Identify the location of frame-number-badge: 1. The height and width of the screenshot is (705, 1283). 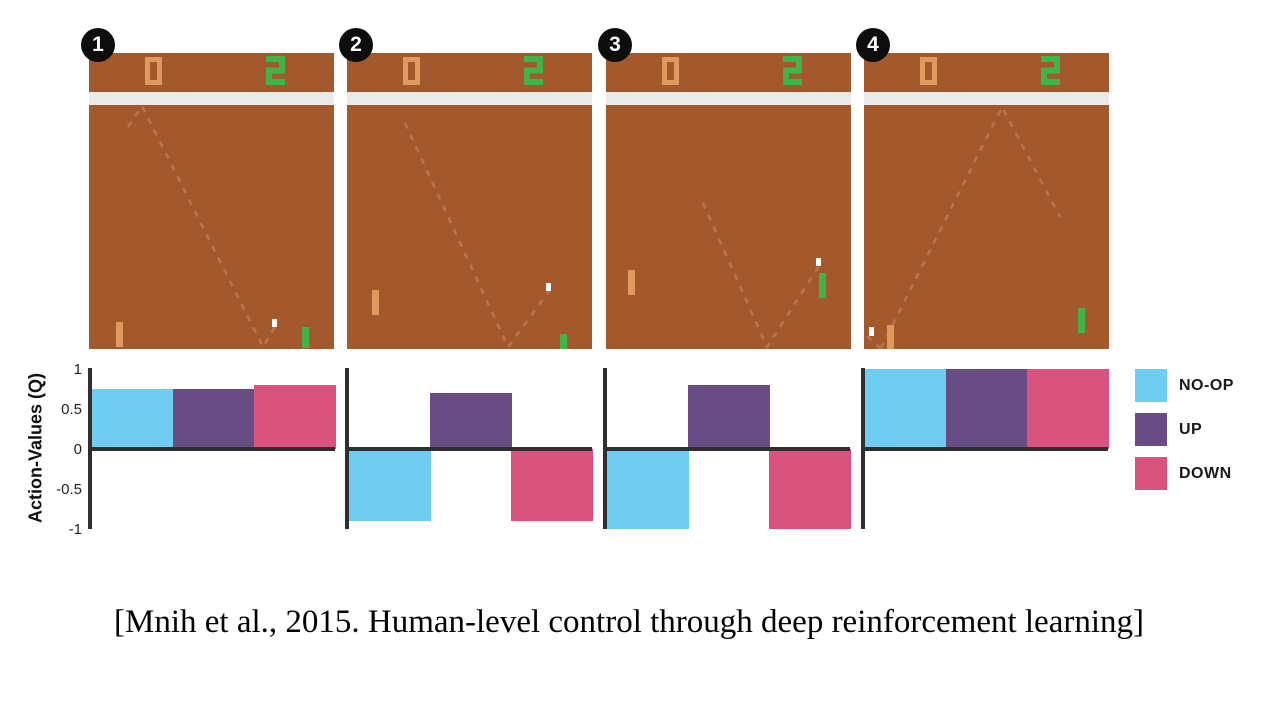
(98, 45).